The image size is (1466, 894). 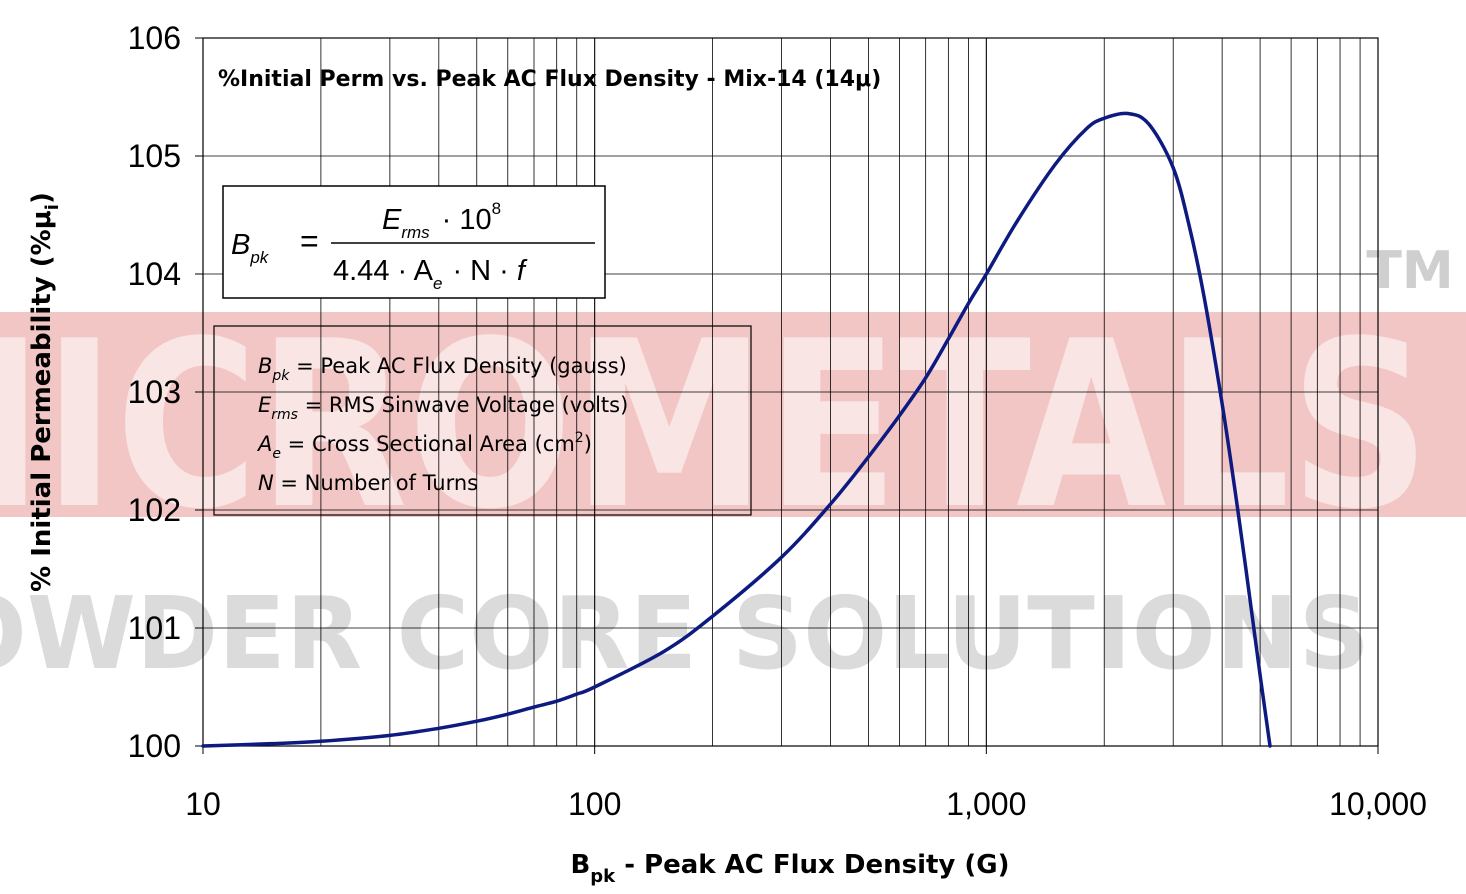 I want to click on legend-tail: ), so click(x=588, y=444).